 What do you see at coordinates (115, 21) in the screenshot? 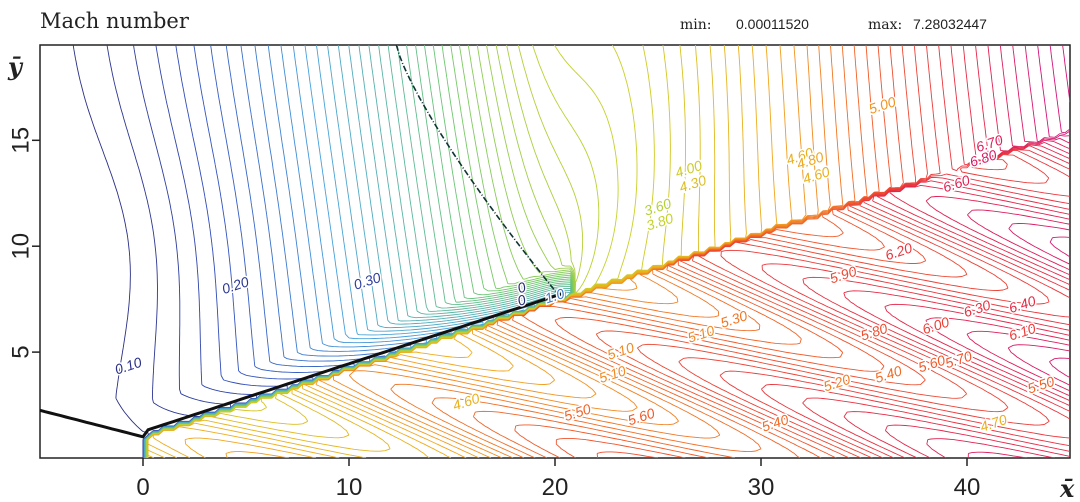
I see `chart-title: Mach number` at bounding box center [115, 21].